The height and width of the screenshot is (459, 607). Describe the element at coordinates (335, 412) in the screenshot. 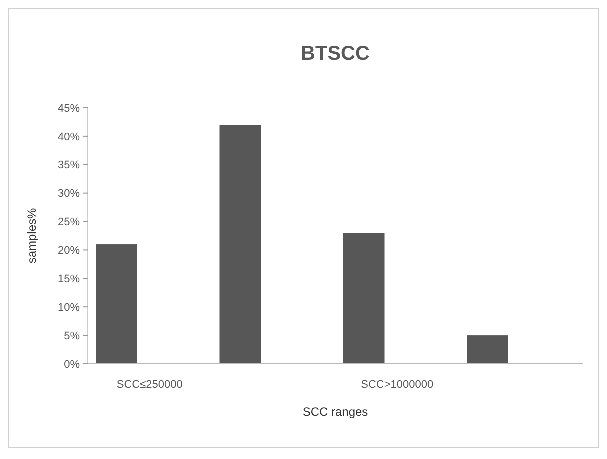

I see `x-axis-title: SCC ranges` at that location.